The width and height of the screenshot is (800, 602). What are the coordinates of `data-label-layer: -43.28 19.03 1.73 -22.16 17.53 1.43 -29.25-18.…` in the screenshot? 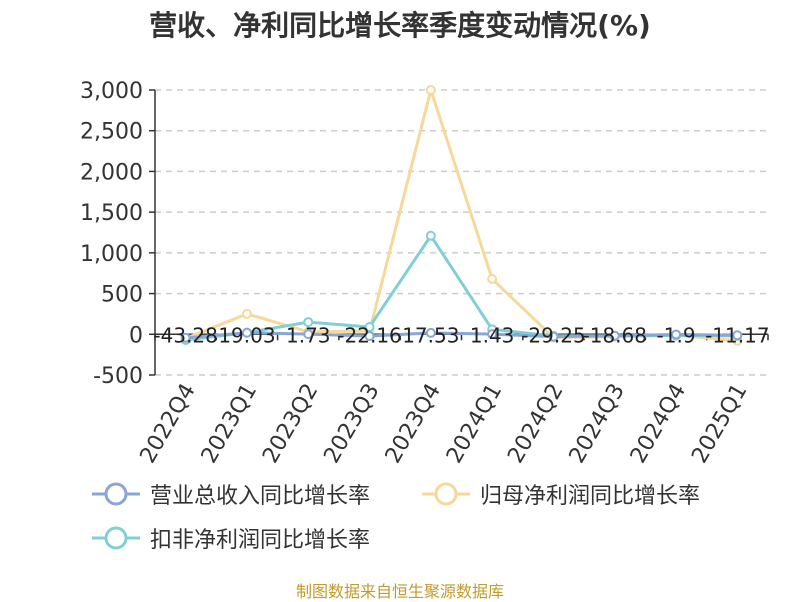 It's located at (461, 335).